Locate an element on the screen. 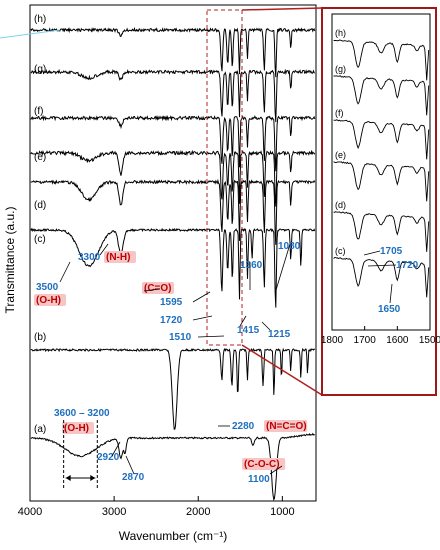 Image resolution: width=440 pixels, height=550 pixels. inset-plot-frame is located at coordinates (381, 172).